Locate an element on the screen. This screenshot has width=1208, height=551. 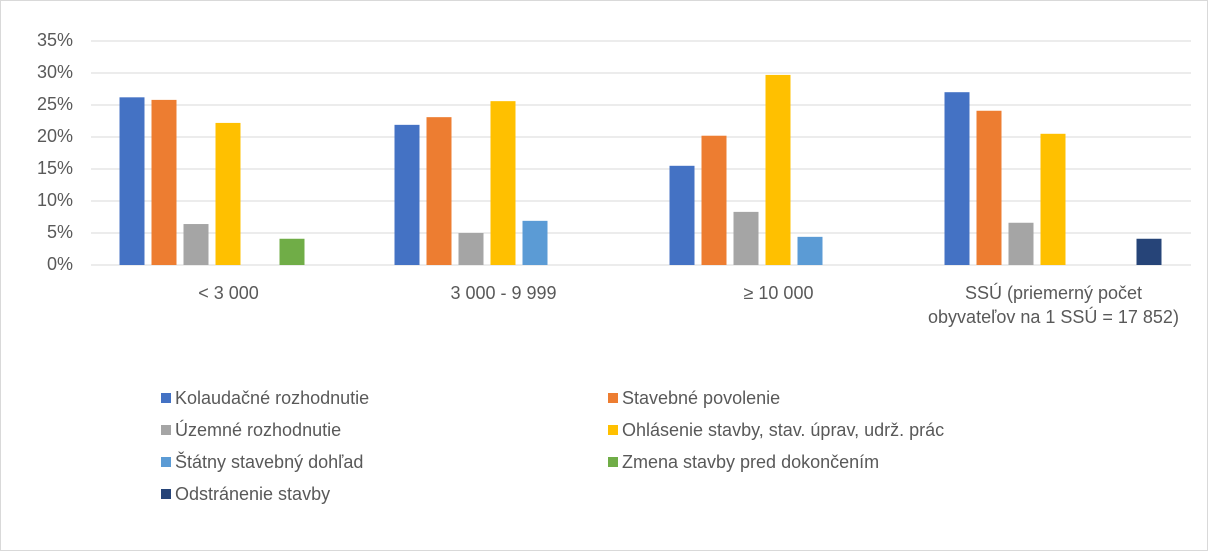
y-tick-label: 5% is located at coordinates (60, 232).